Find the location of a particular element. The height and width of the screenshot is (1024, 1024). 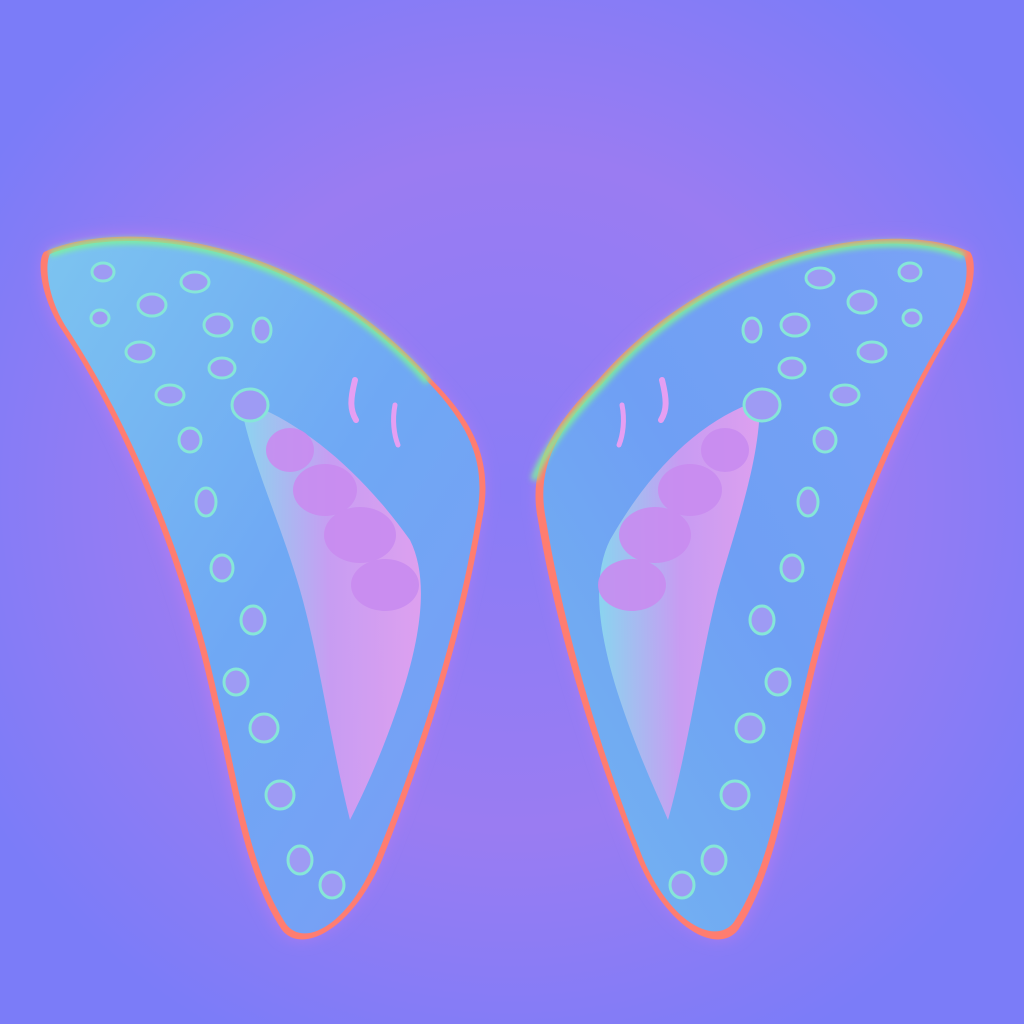

left-wing-band is located at coordinates (330, 610).